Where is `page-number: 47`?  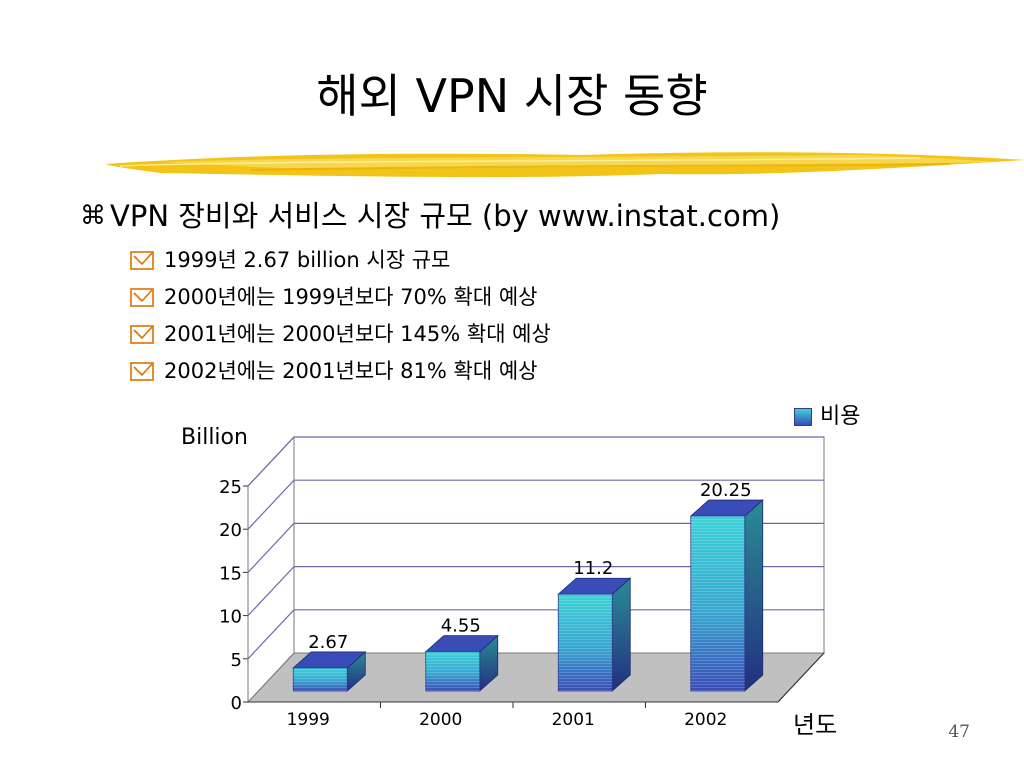
page-number: 47 is located at coordinates (959, 732).